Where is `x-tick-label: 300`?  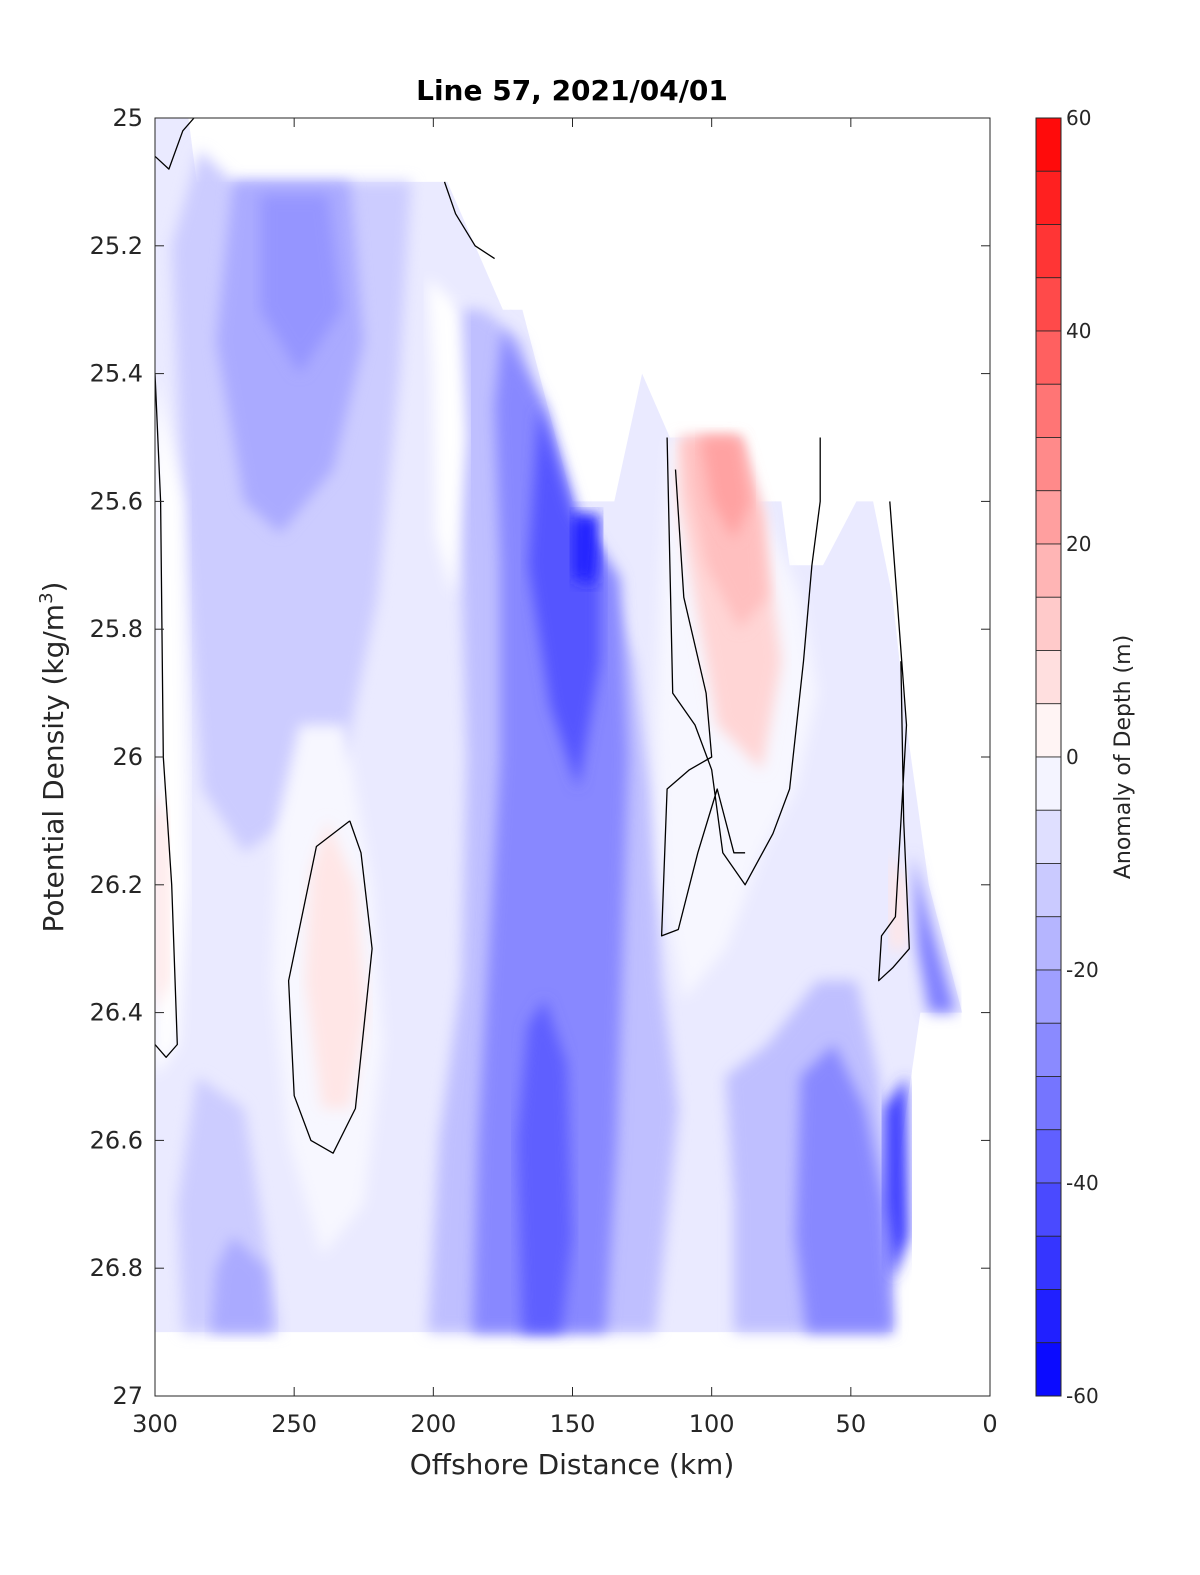
x-tick-label: 300 is located at coordinates (155, 1424).